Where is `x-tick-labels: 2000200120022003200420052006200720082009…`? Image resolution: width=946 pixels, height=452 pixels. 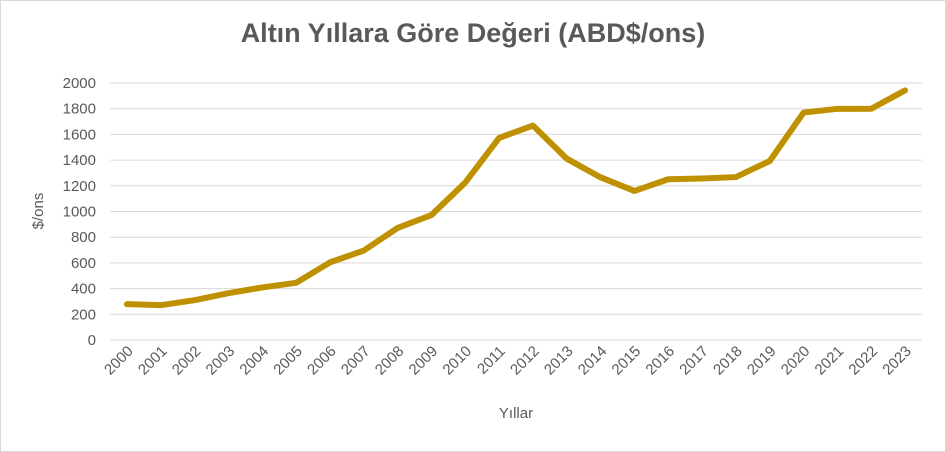 x-tick-labels: 2000200120022003200420052006200720082009… is located at coordinates (508, 361).